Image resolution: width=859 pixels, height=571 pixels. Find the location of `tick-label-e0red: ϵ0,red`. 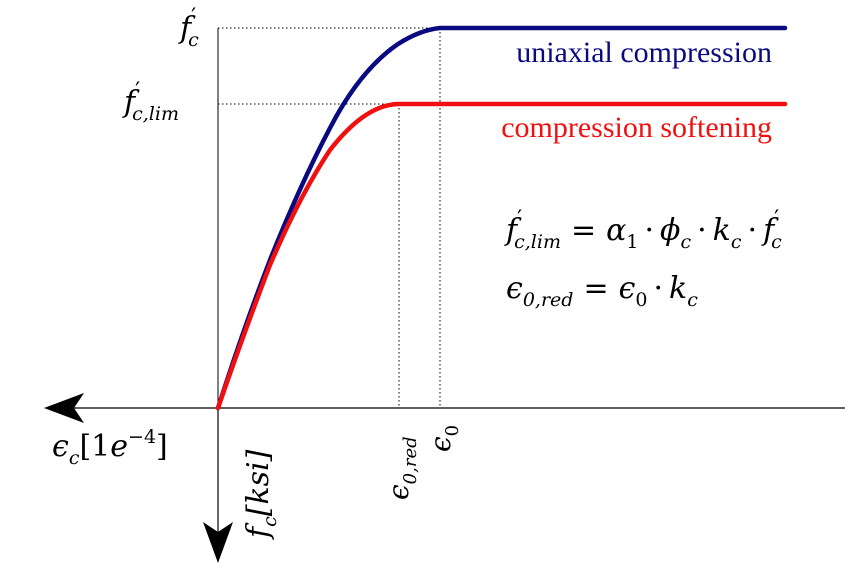

tick-label-e0red: ϵ0,red is located at coordinates (401, 468).